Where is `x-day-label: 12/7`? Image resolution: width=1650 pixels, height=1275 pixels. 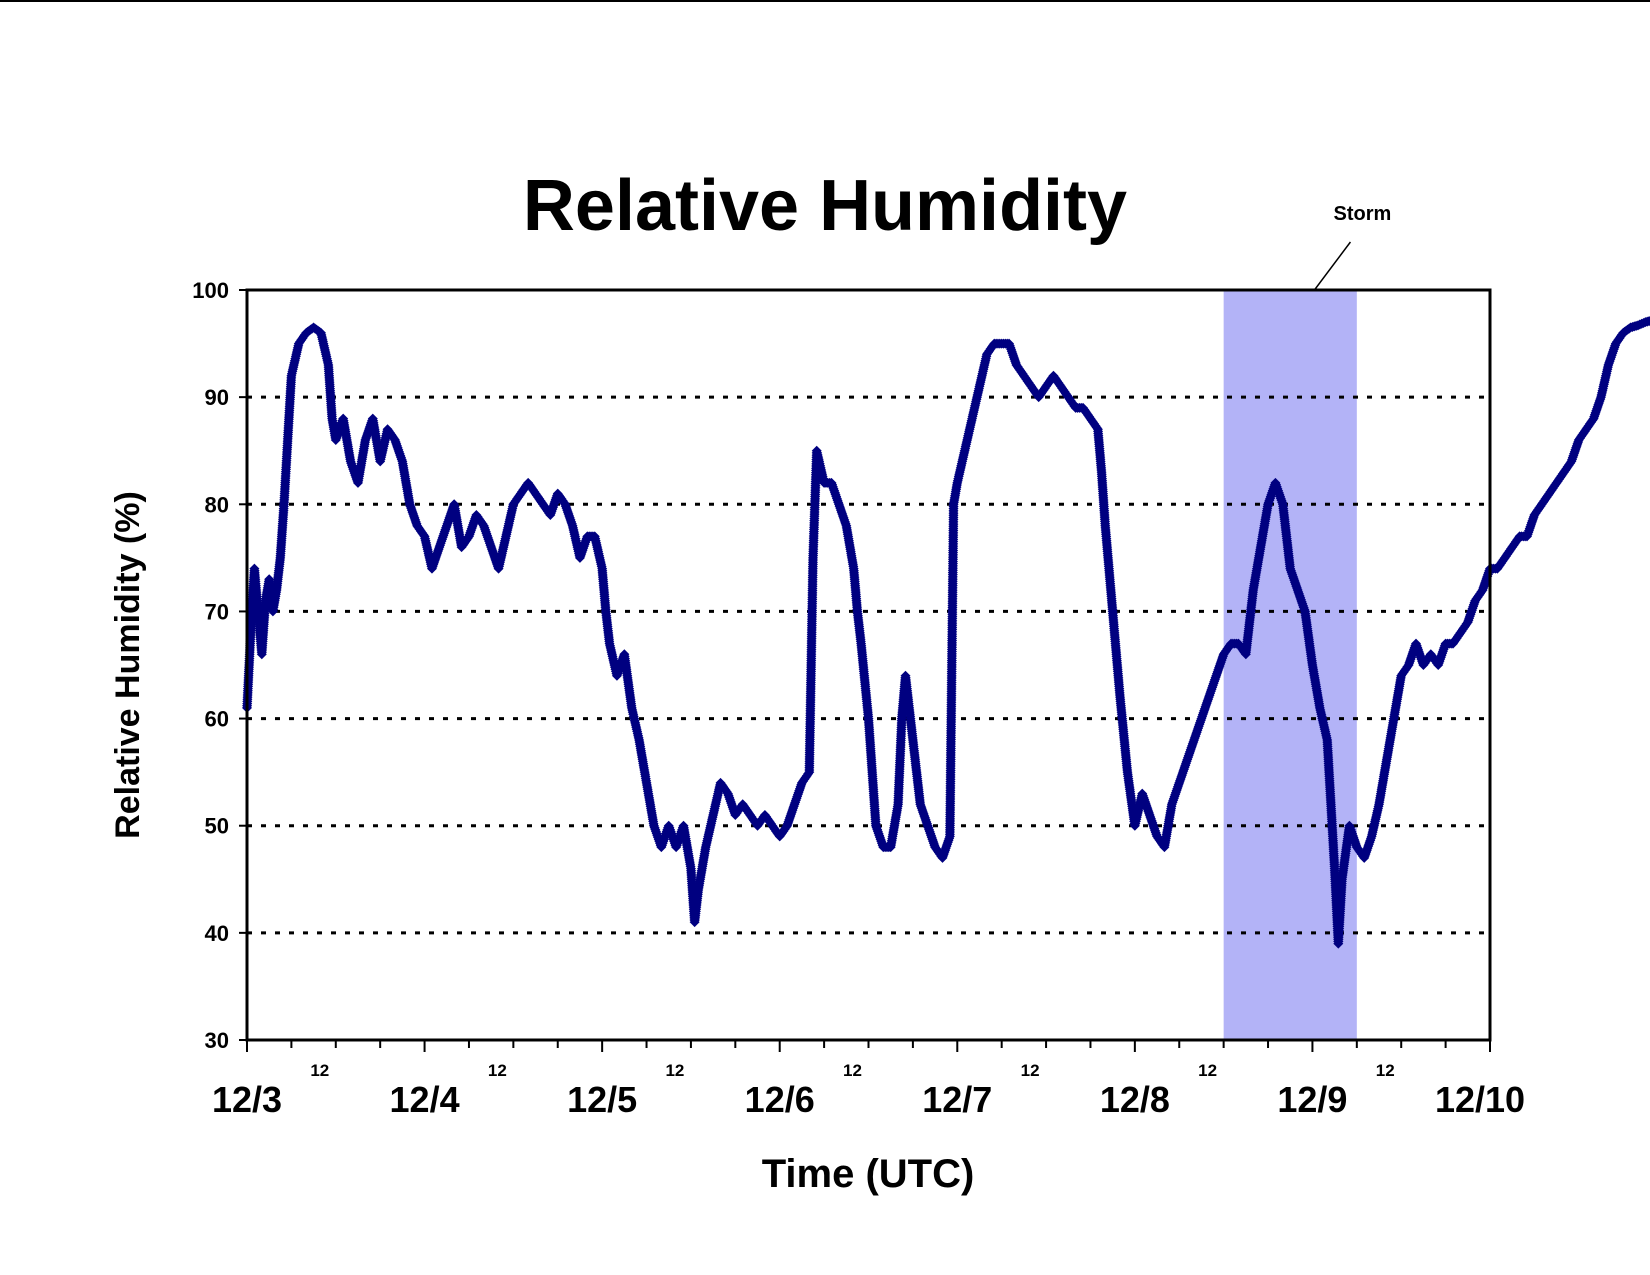
x-day-label: 12/7 is located at coordinates (957, 1099).